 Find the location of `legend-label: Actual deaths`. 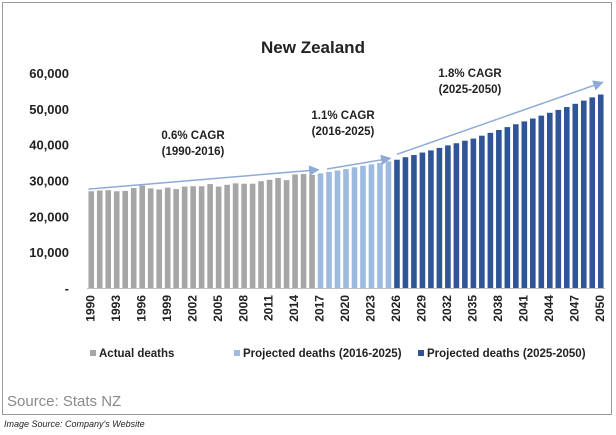

legend-label: Actual deaths is located at coordinates (136, 354).